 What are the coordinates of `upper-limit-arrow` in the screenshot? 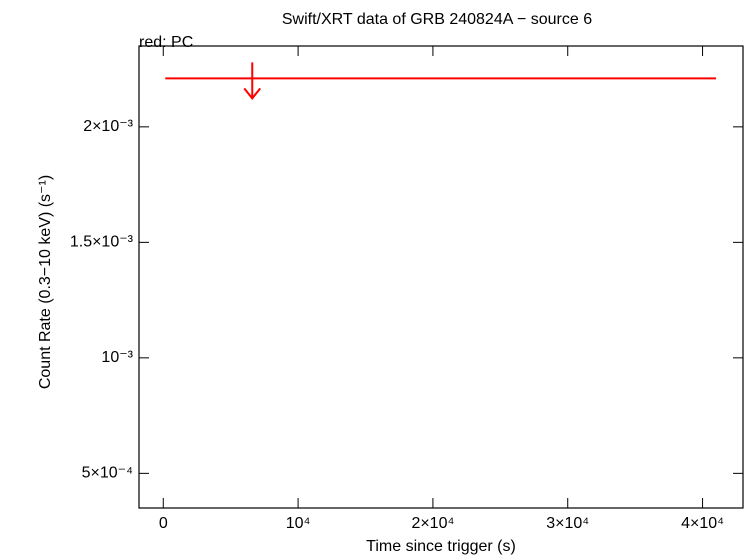 It's located at (252, 81).